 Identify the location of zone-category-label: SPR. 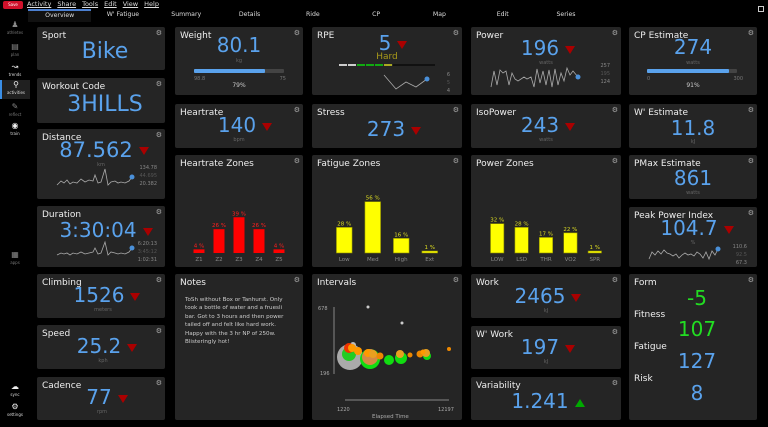
(594, 260).